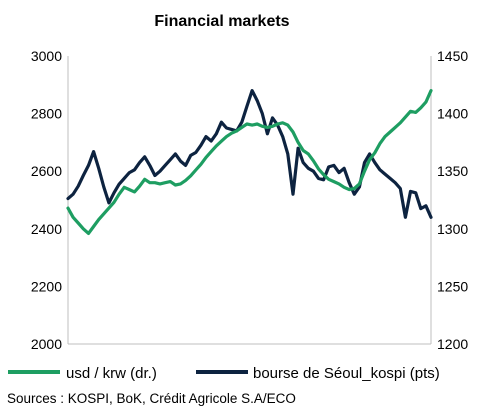 The image size is (500, 411). What do you see at coordinates (46, 286) in the screenshot?
I see `left-tick-label: 2200` at bounding box center [46, 286].